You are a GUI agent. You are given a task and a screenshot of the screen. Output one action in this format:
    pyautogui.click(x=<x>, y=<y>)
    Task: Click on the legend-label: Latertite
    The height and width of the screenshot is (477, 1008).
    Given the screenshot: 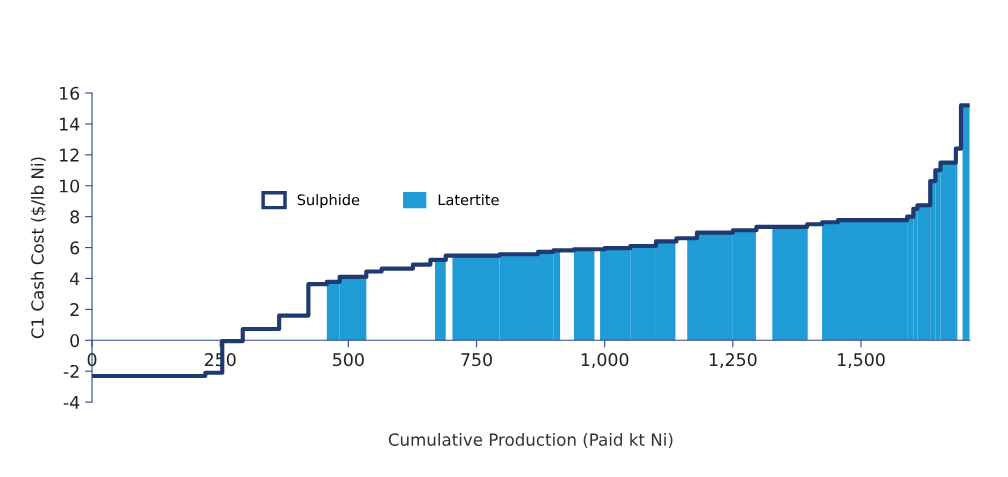 What is the action you would take?
    pyautogui.click(x=468, y=200)
    